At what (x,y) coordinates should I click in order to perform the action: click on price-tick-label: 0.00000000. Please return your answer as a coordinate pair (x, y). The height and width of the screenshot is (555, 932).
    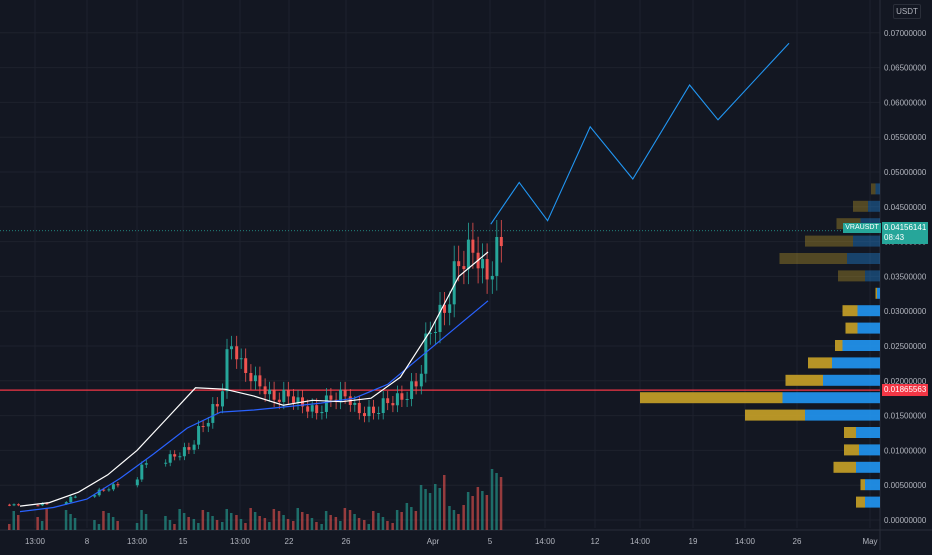
    Looking at the image, I should click on (905, 520).